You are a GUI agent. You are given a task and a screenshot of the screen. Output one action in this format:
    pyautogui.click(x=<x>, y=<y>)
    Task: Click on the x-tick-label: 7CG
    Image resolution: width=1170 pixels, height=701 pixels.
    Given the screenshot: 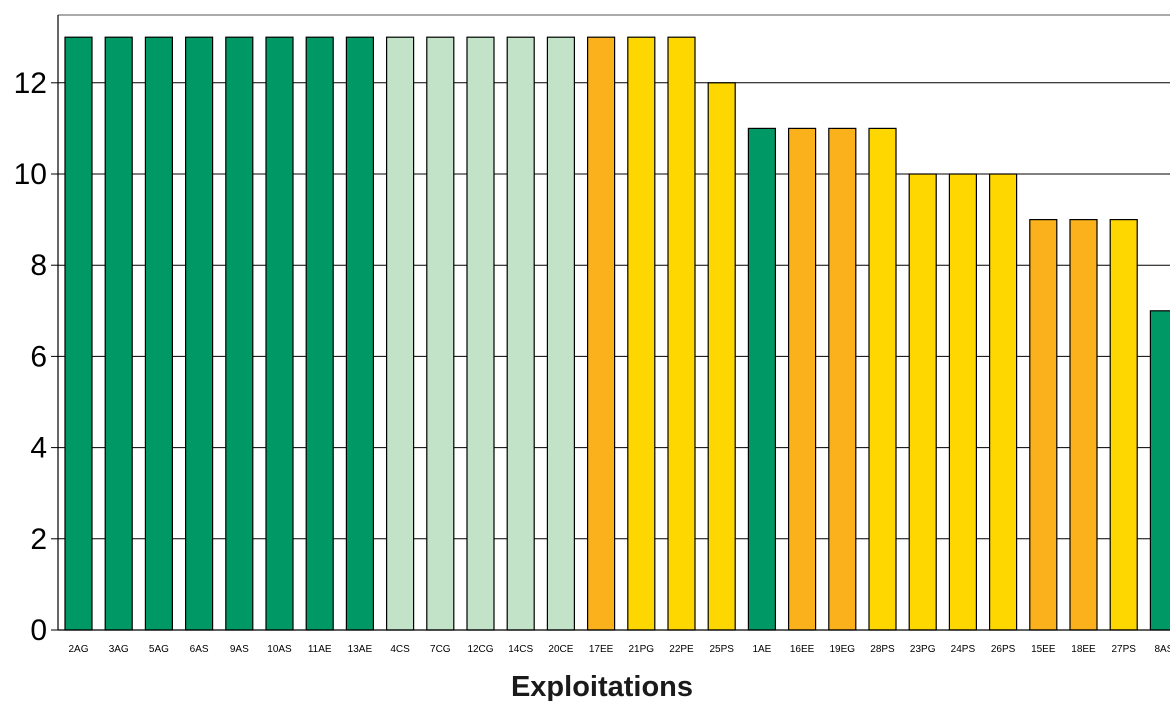 What is the action you would take?
    pyautogui.click(x=440, y=649)
    